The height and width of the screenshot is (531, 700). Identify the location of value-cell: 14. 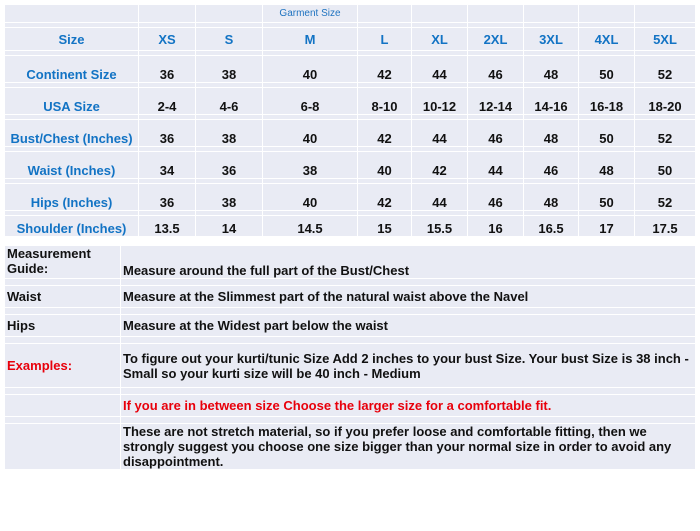
(229, 226).